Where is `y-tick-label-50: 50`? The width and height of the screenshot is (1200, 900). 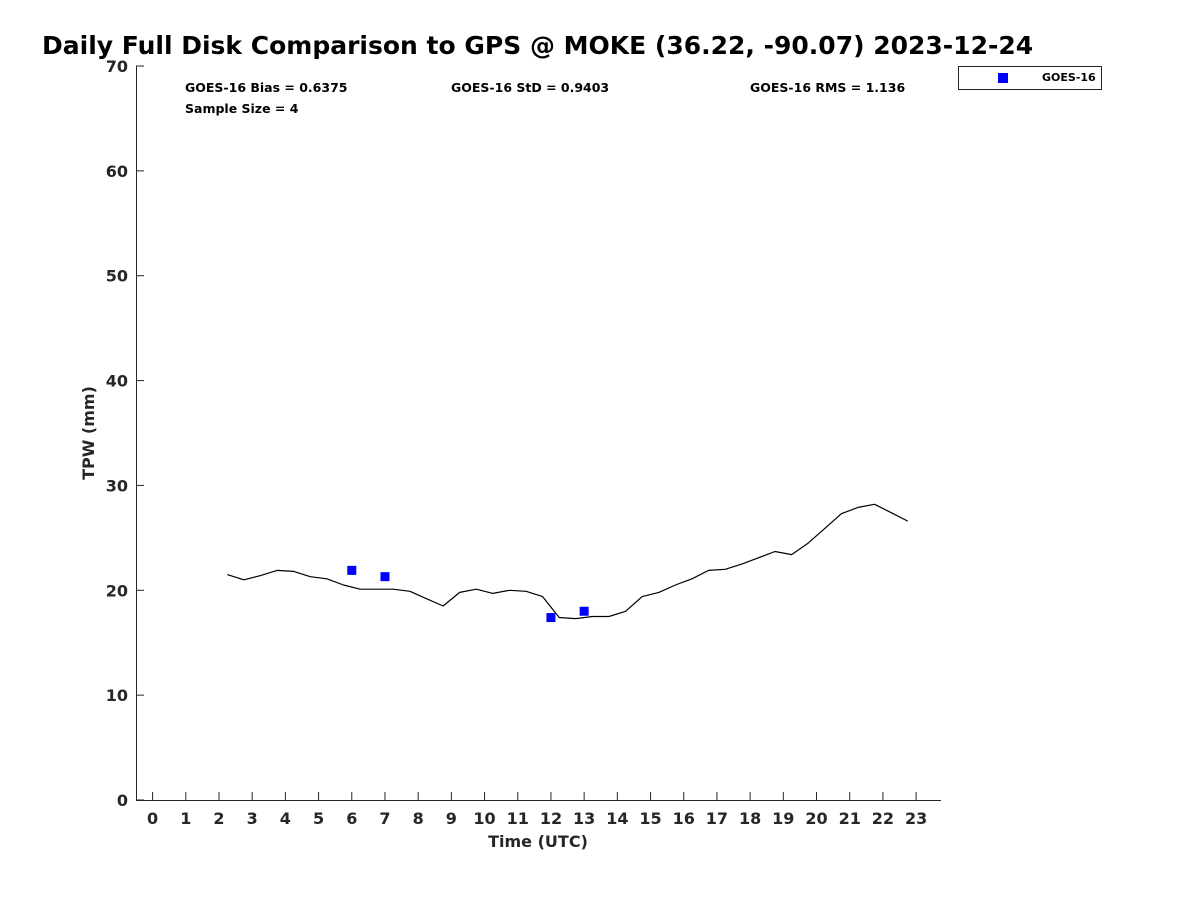 y-tick-label-50: 50 is located at coordinates (117, 276).